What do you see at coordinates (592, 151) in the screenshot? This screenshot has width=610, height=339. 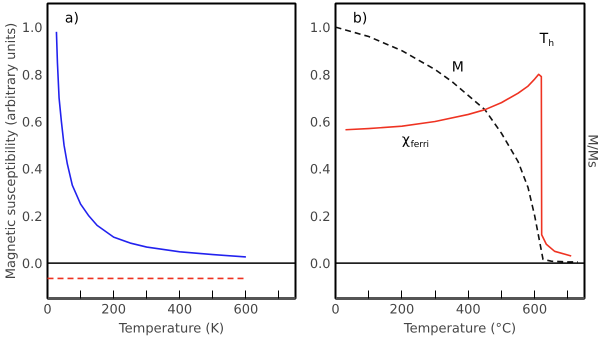 I see `y2-axis-title: M/Ms` at bounding box center [592, 151].